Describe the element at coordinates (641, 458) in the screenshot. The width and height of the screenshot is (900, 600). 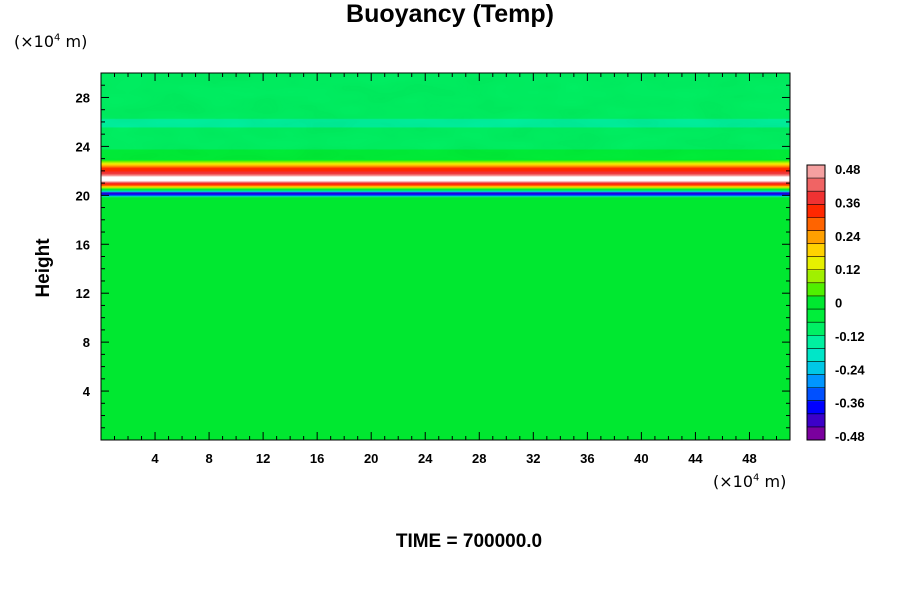
I see `x-tick-label: 40` at that location.